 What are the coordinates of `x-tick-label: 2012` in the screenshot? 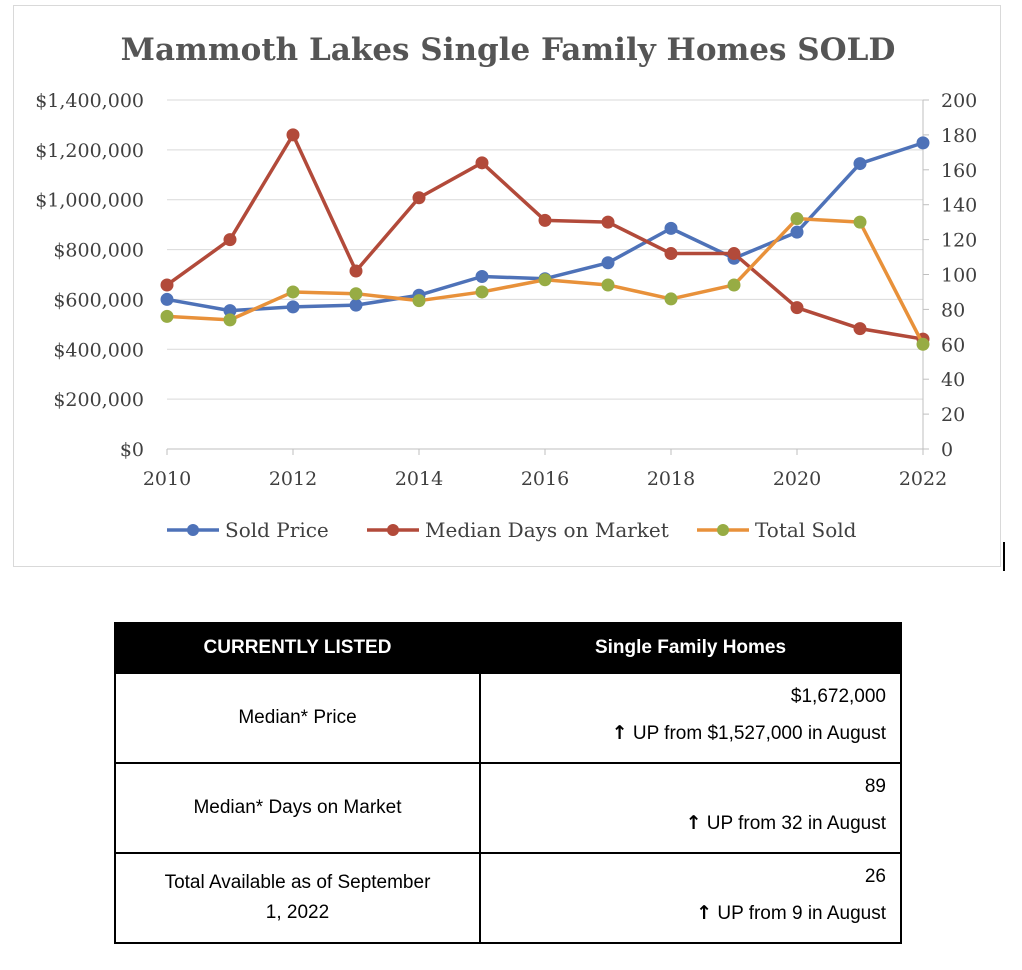 It's located at (293, 479).